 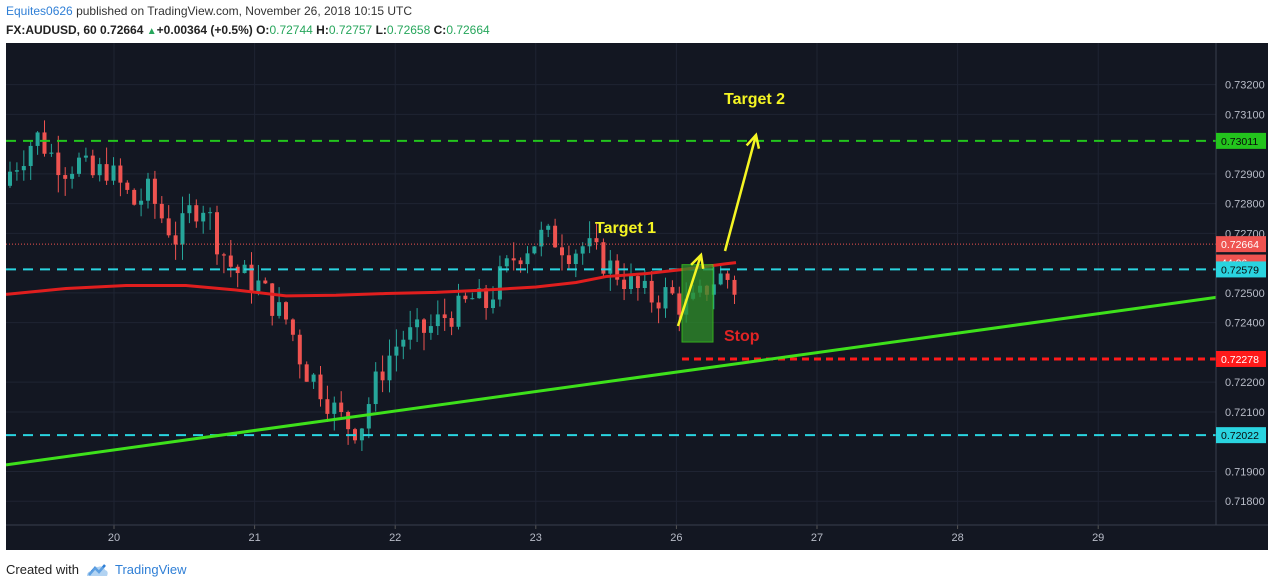 I want to click on price-axis-panel, so click(x=1242, y=284).